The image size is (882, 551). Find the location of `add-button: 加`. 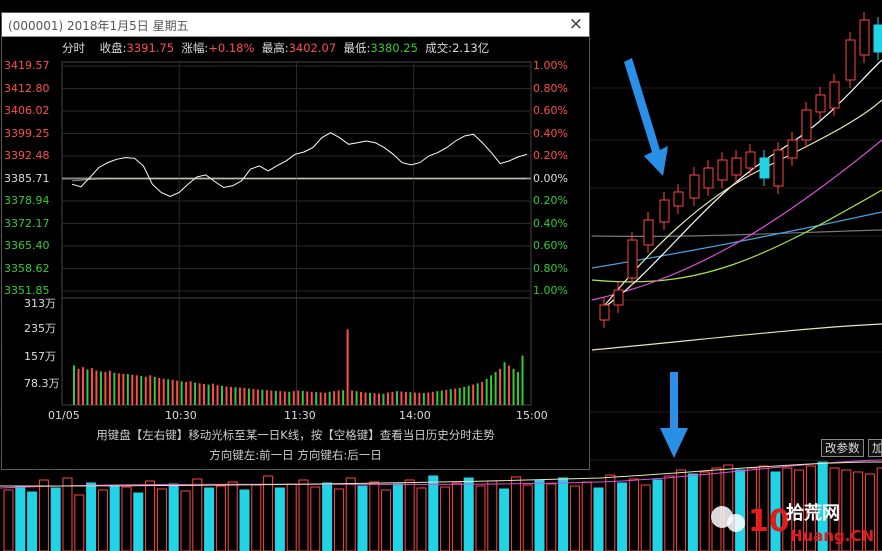

add-button: 加 is located at coordinates (875, 448).